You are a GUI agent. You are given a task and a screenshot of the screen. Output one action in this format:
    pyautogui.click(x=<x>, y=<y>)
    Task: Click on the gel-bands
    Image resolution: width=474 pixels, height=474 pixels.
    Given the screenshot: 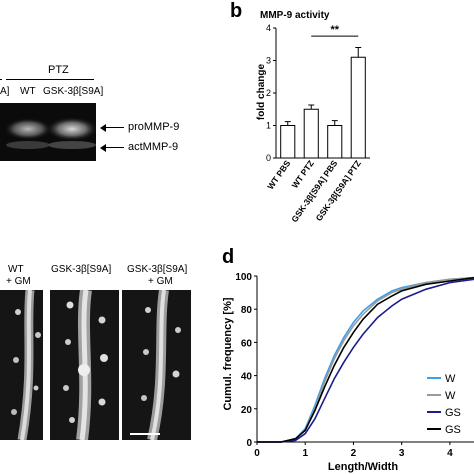 What is the action you would take?
    pyautogui.click(x=51, y=133)
    